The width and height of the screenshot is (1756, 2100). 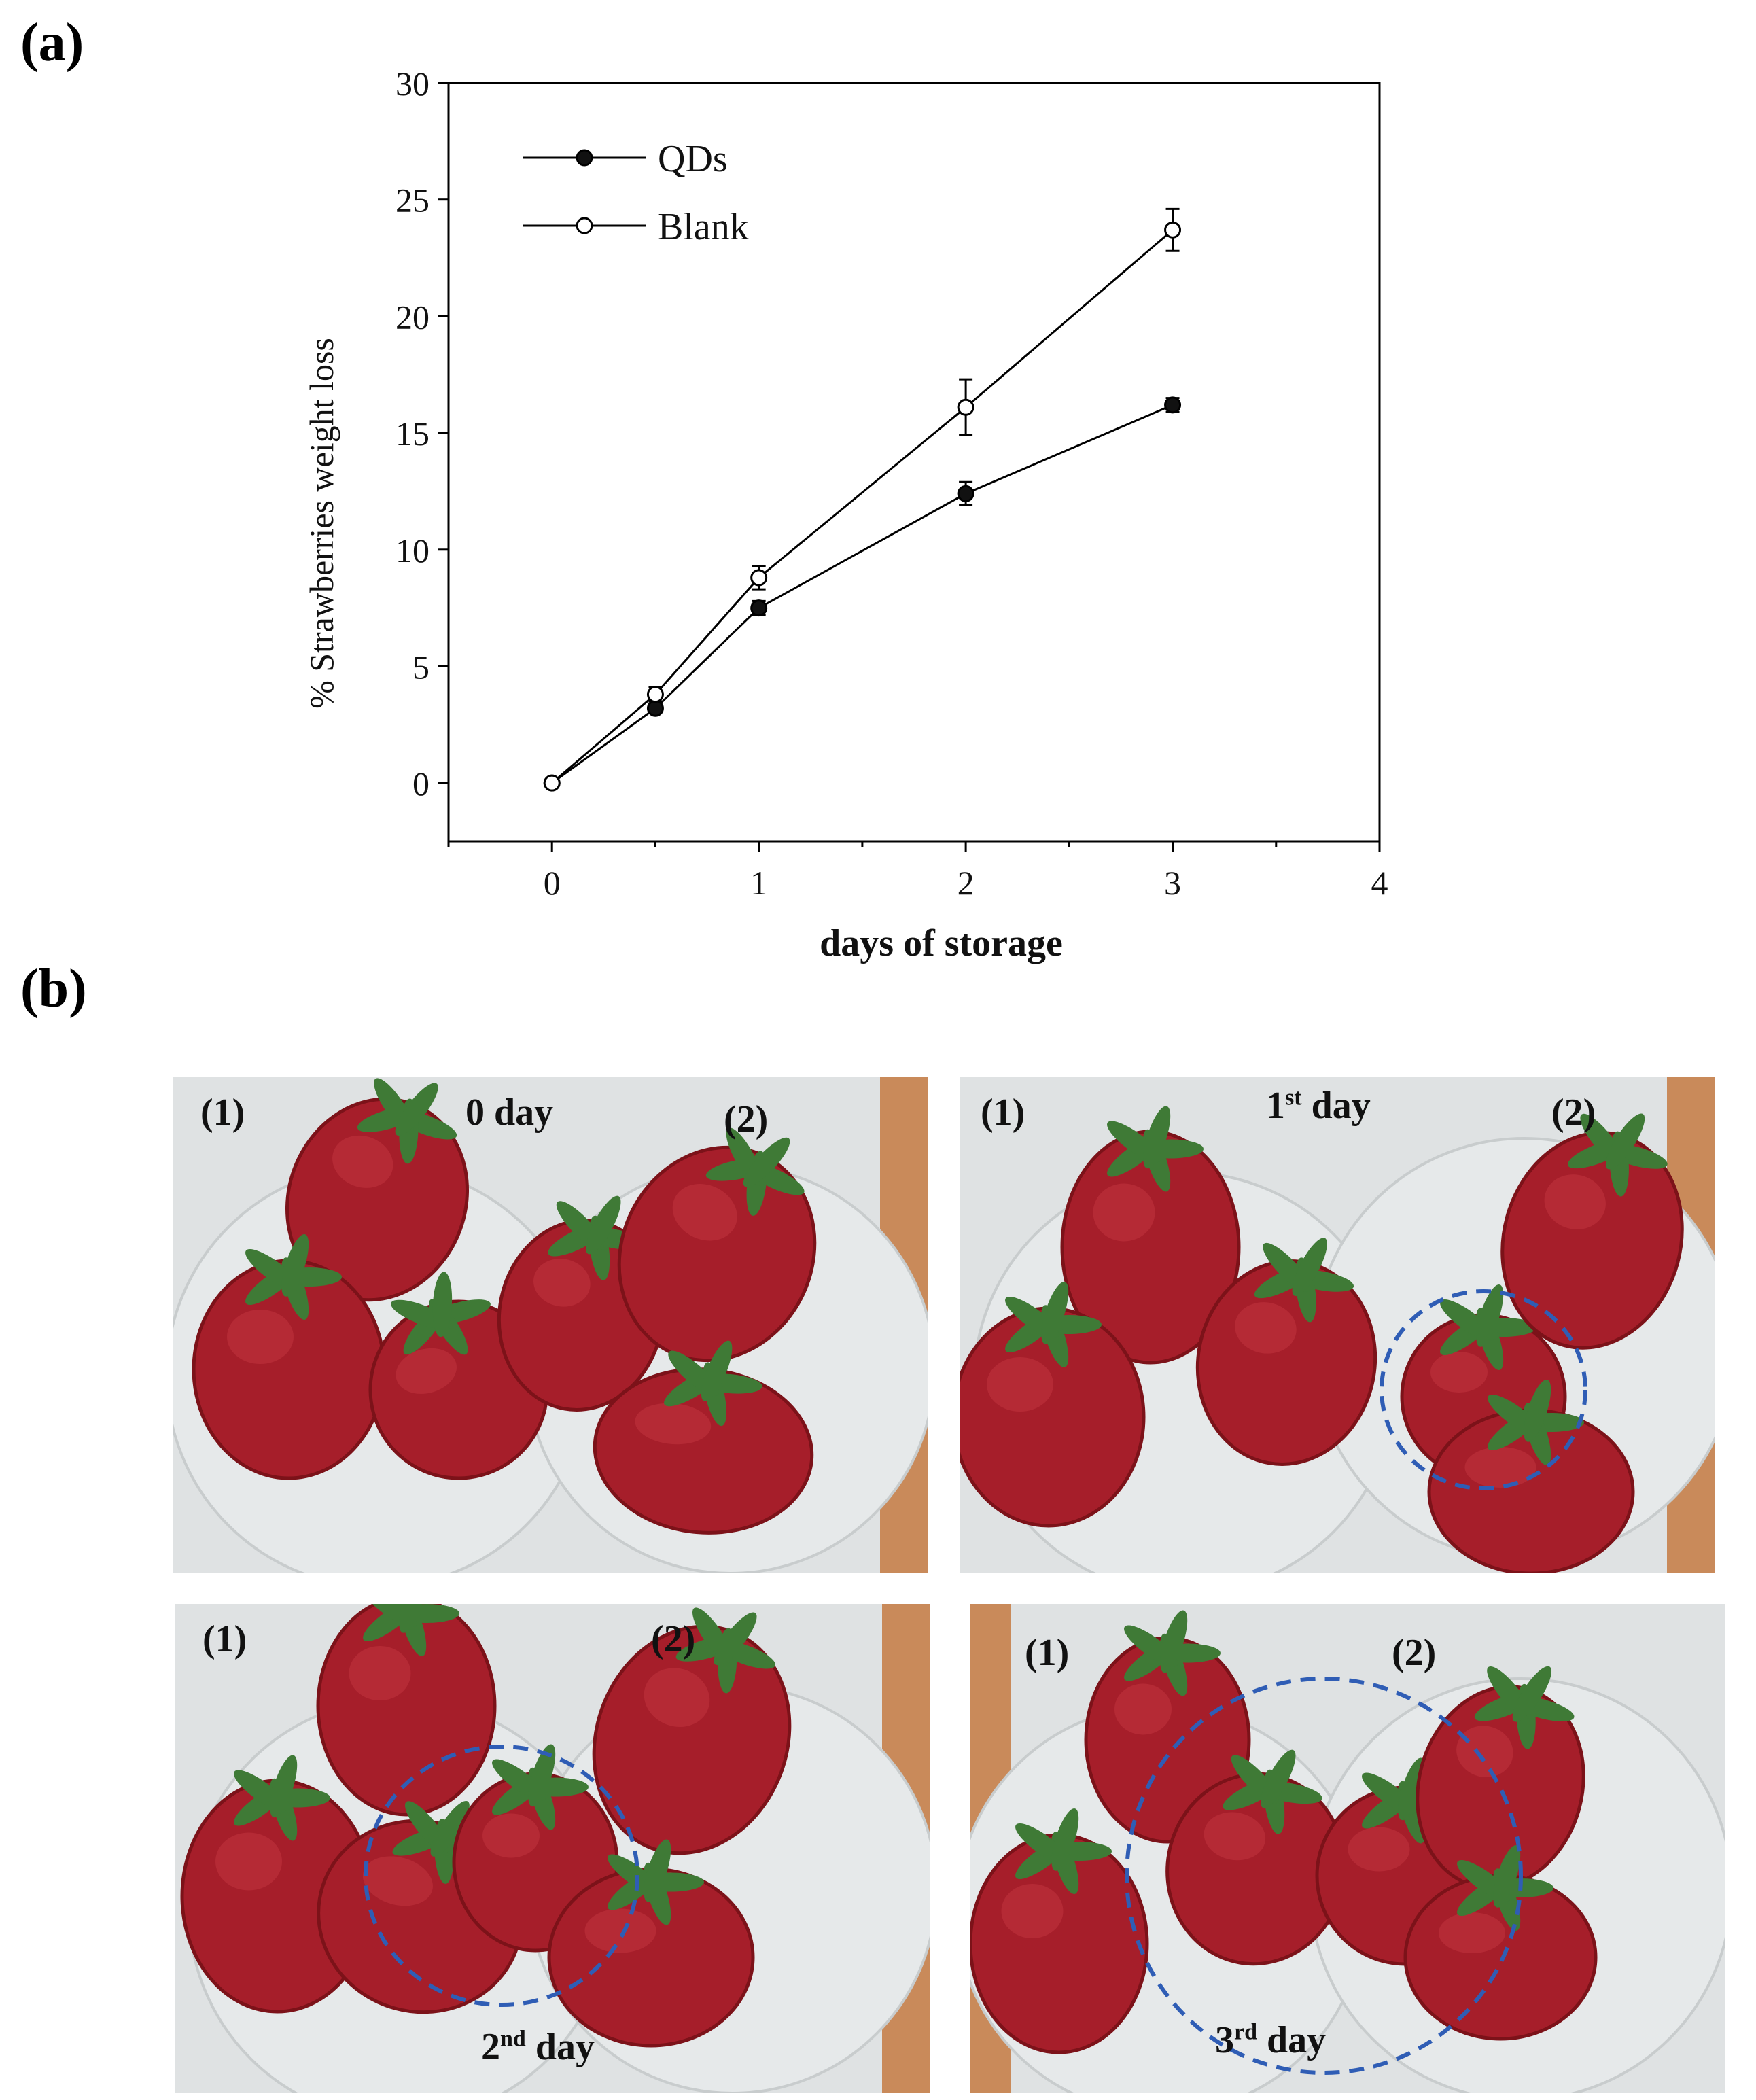 I want to click on y-tick-label: 5, so click(x=420, y=667).